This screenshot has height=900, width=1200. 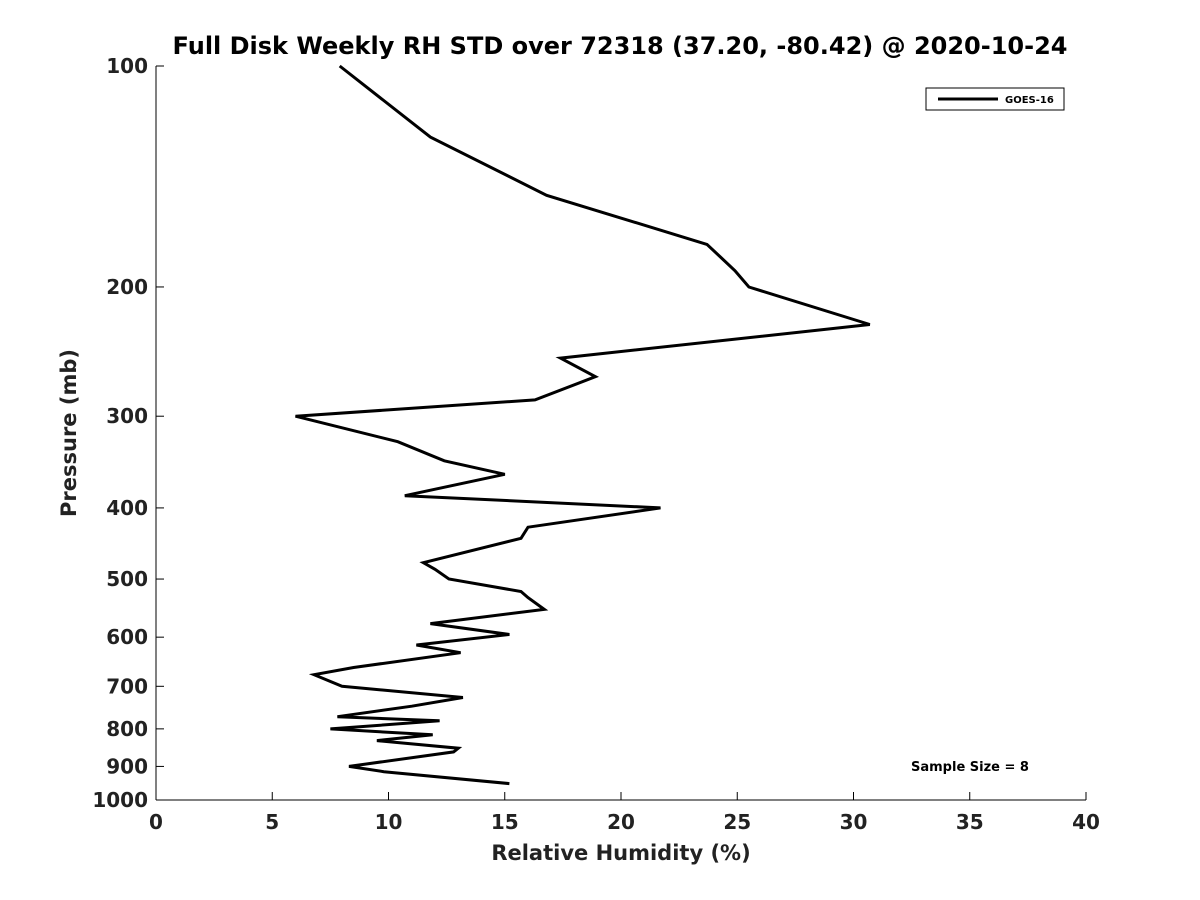 What do you see at coordinates (156, 822) in the screenshot?
I see `x-tick-label: 0` at bounding box center [156, 822].